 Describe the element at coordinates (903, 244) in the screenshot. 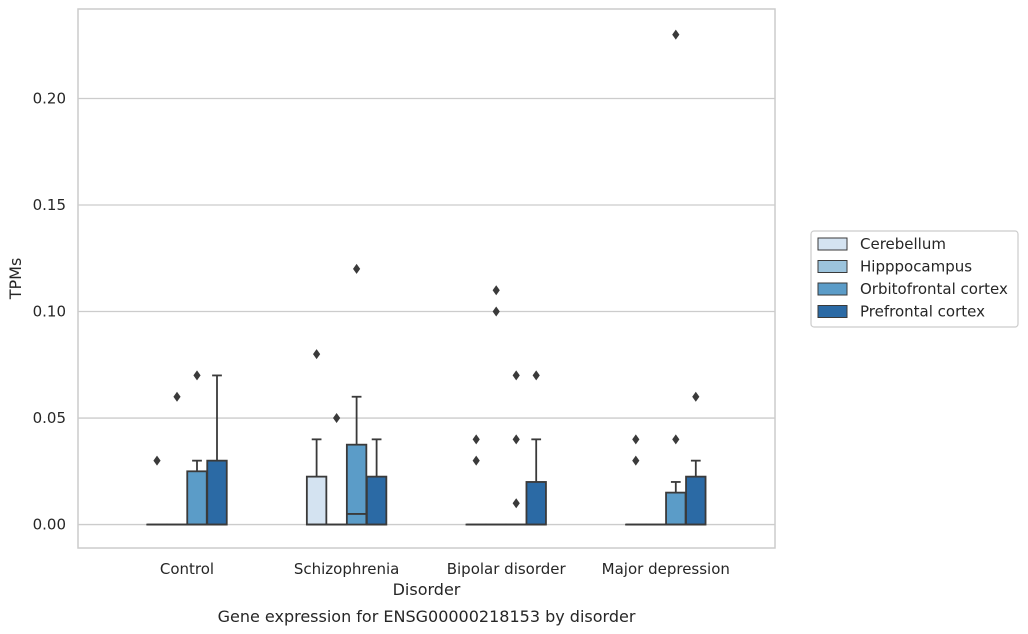

I see `legend-label: Cerebellum` at that location.